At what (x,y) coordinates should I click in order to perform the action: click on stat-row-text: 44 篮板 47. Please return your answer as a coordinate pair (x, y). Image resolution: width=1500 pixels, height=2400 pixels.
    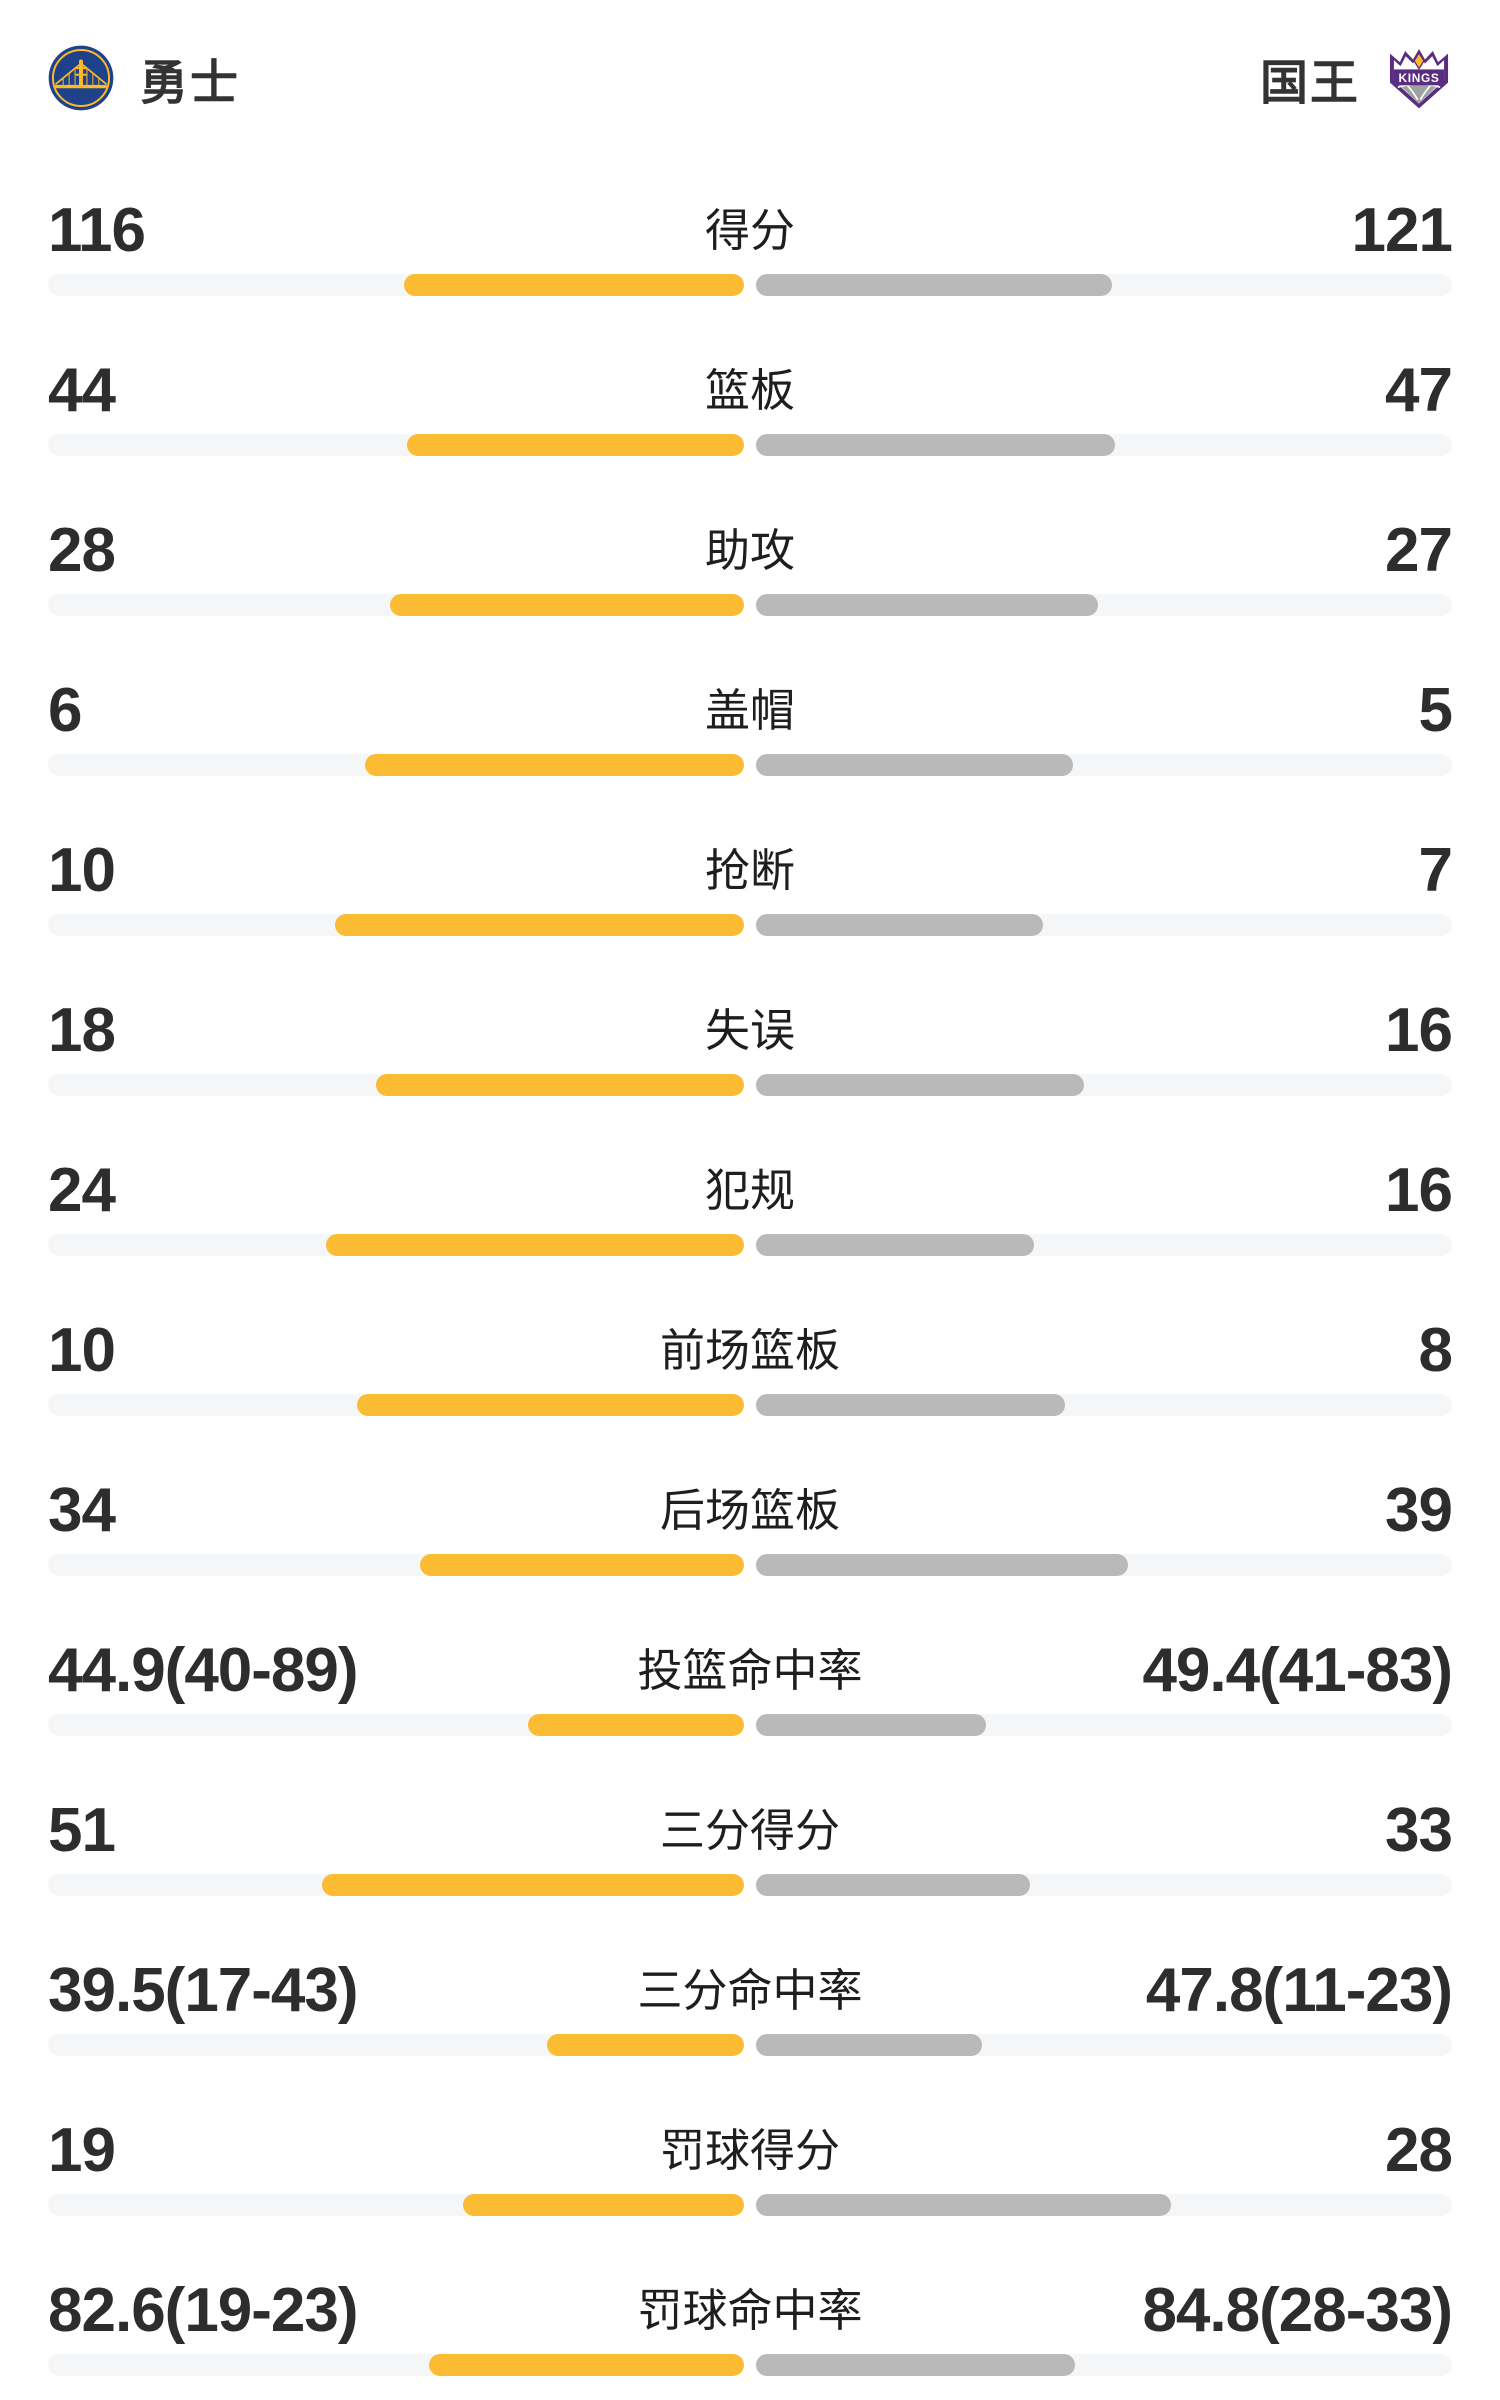
    Looking at the image, I should click on (750, 390).